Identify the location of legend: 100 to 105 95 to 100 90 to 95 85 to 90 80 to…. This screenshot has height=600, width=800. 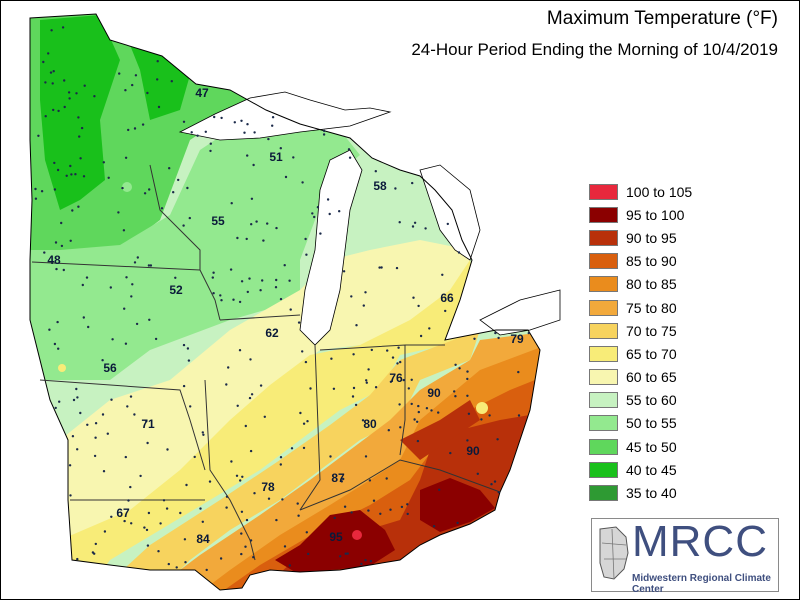
(640, 342).